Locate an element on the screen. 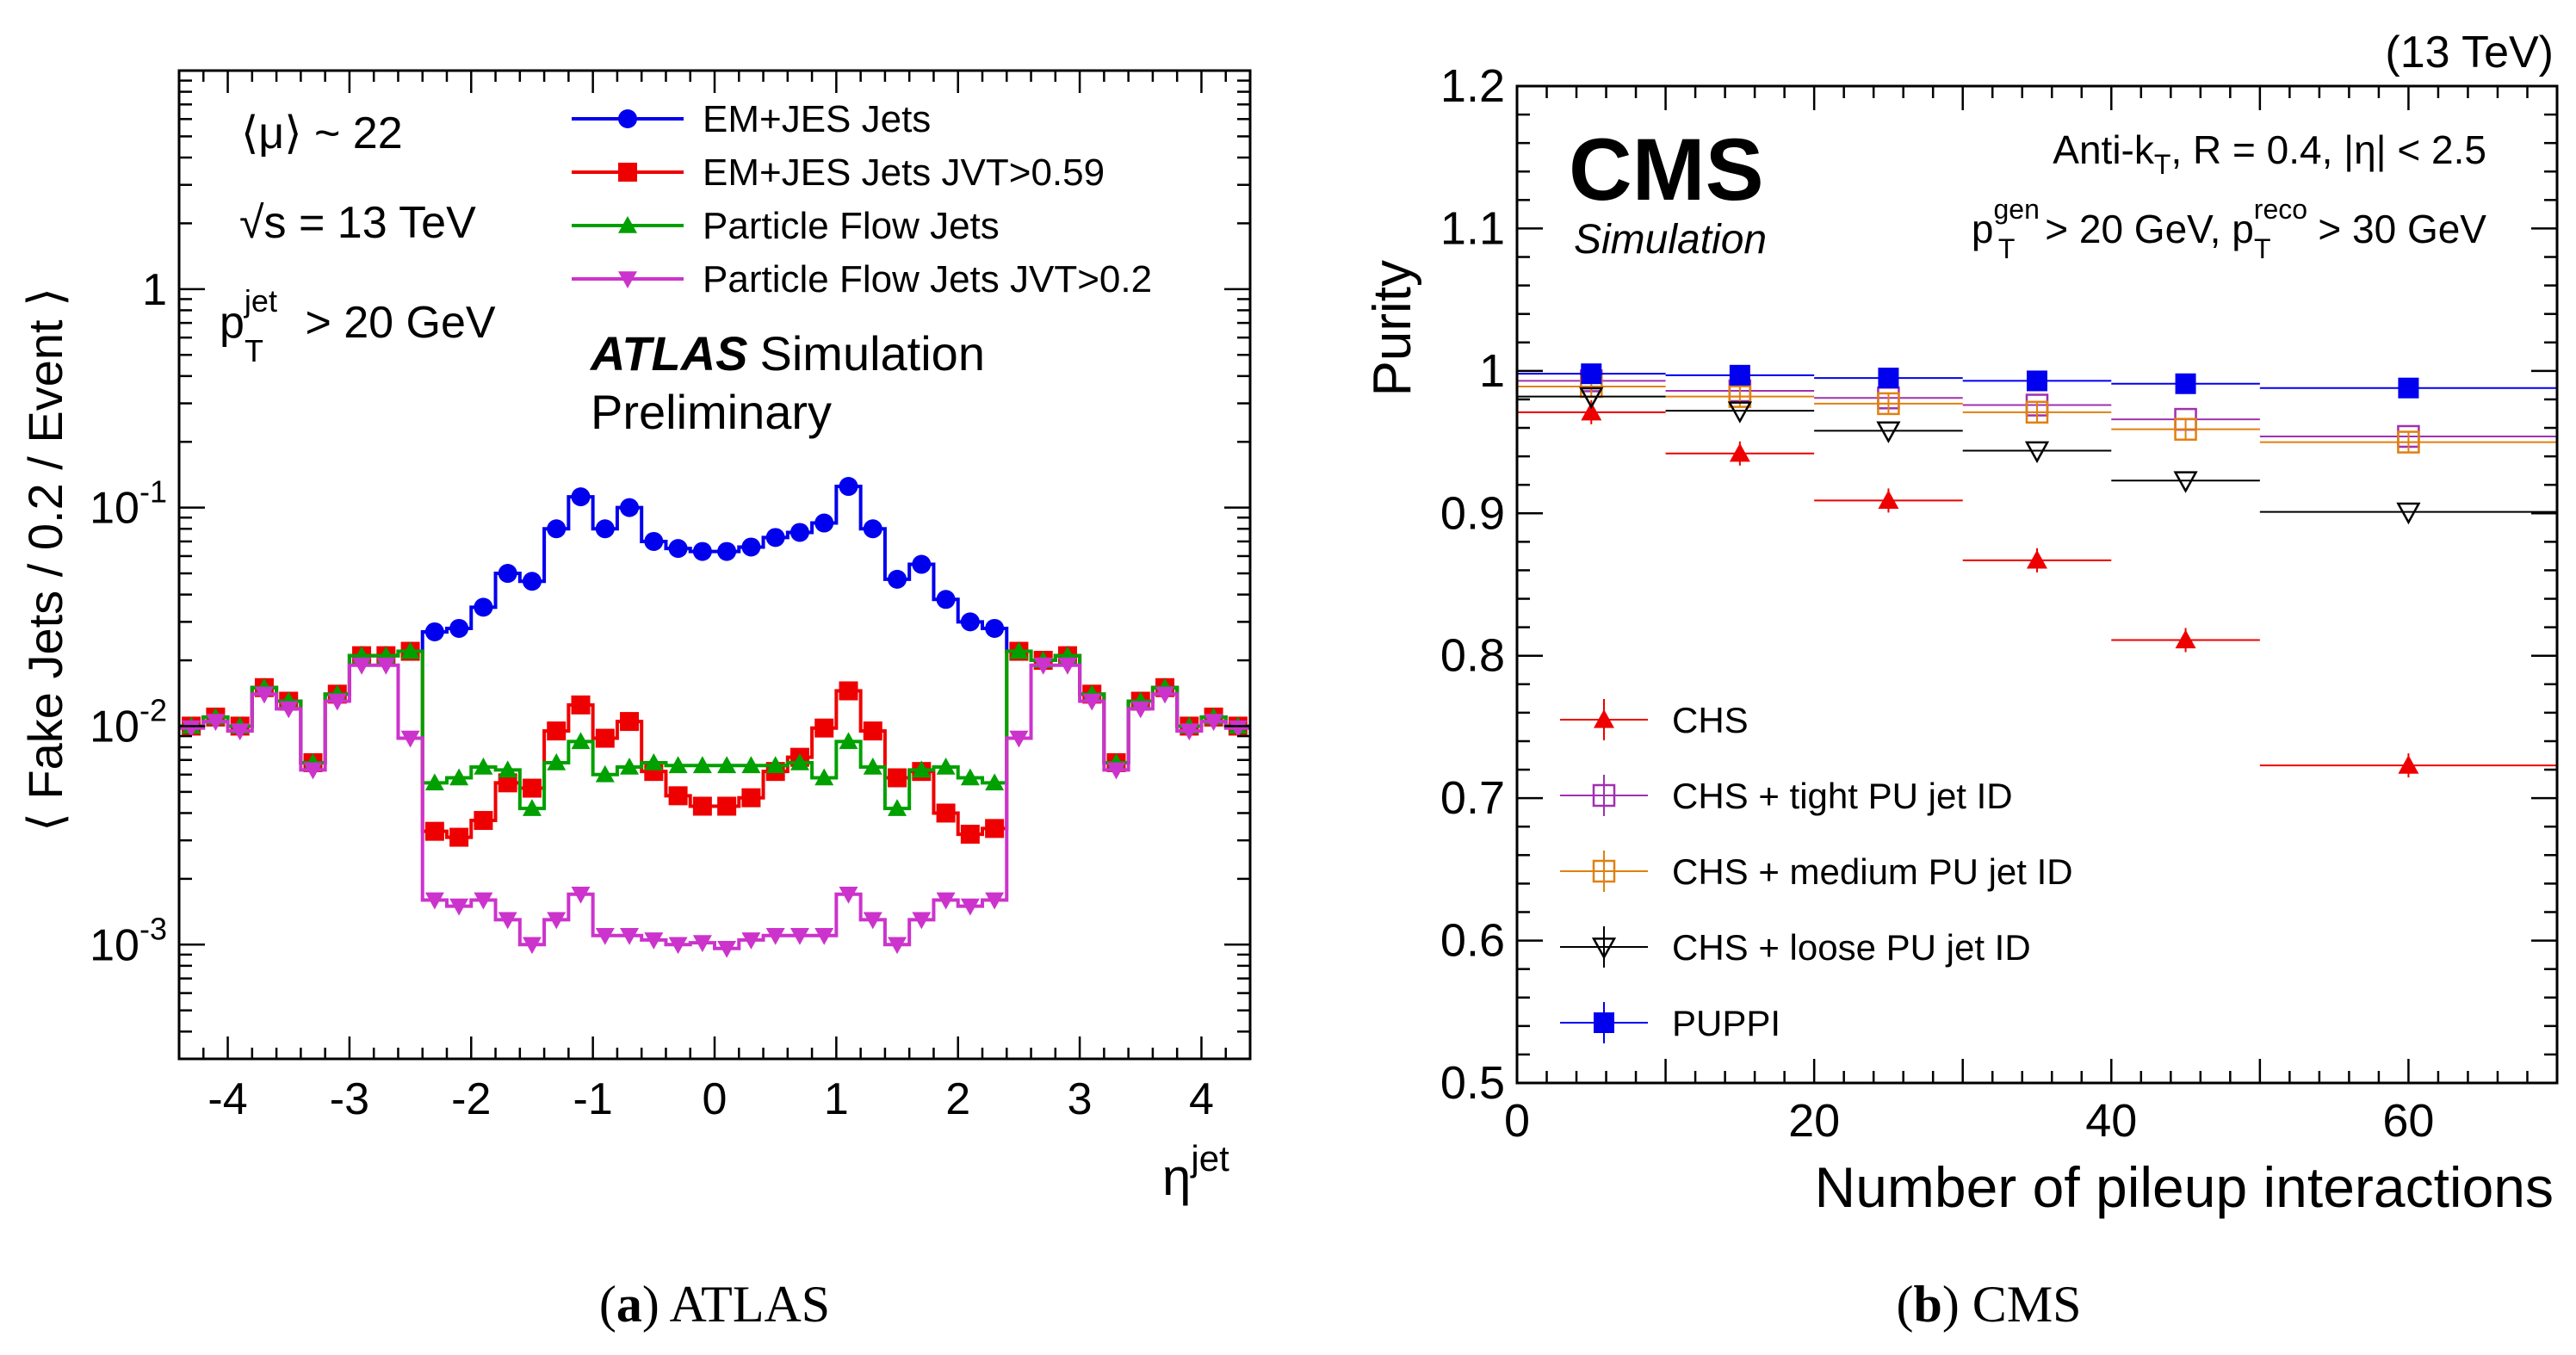 The image size is (2576, 1355). cms-y-tick-label-5: 1 is located at coordinates (1492, 371).